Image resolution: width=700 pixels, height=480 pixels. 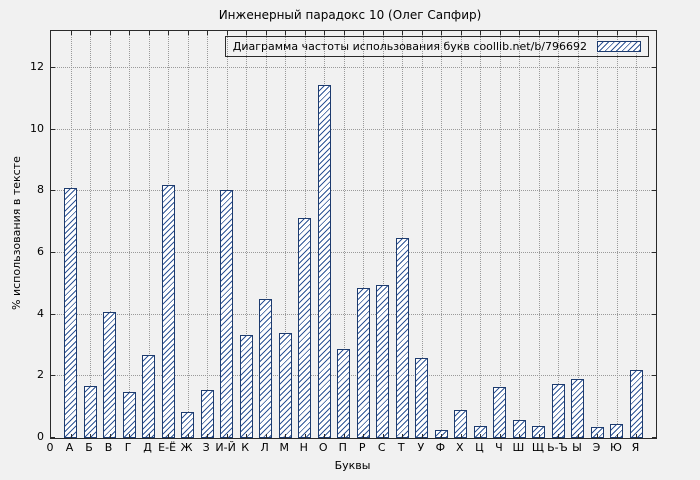 I want to click on x-tick-label: В, so click(x=108, y=447).